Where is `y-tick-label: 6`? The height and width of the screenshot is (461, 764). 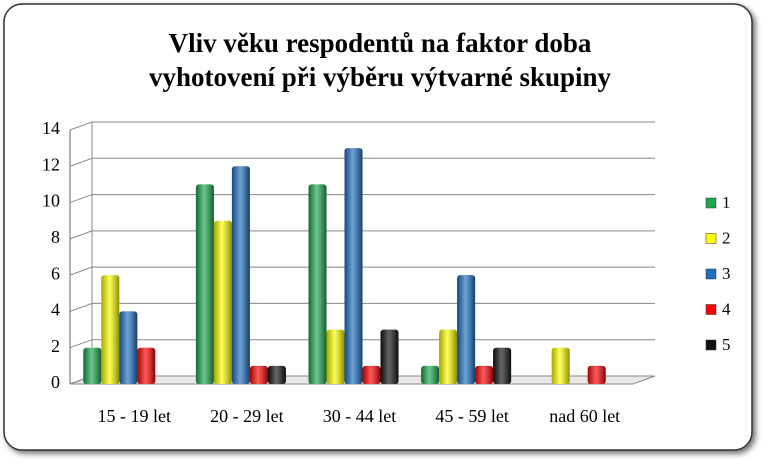
y-tick-label: 6 is located at coordinates (55, 273).